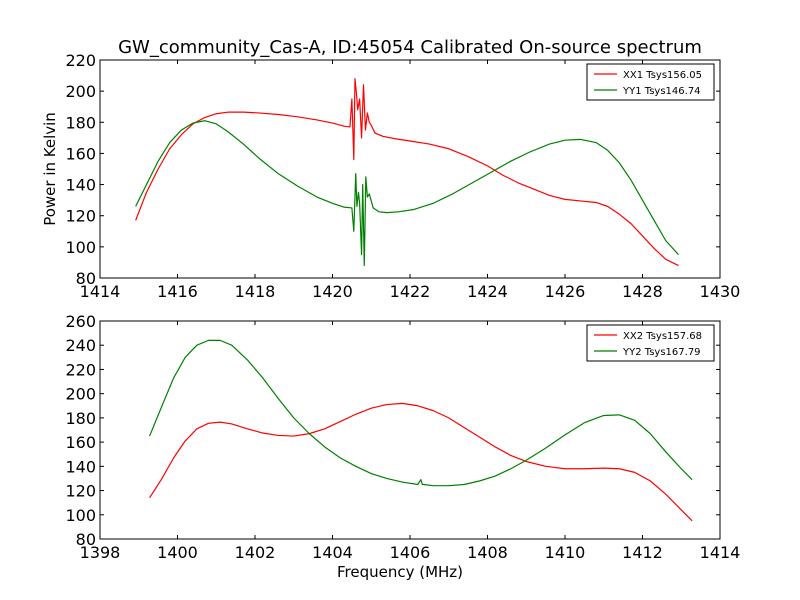 Image resolution: width=800 pixels, height=600 pixels. Describe the element at coordinates (80, 345) in the screenshot. I see `y-tick-label: 240` at that location.